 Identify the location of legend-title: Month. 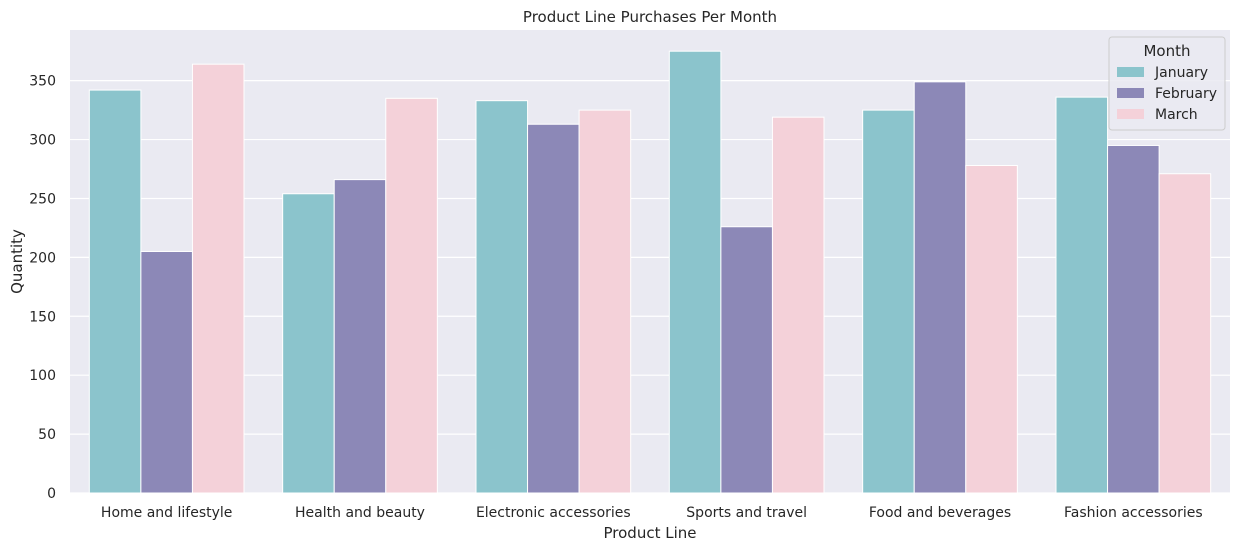
(1166, 51).